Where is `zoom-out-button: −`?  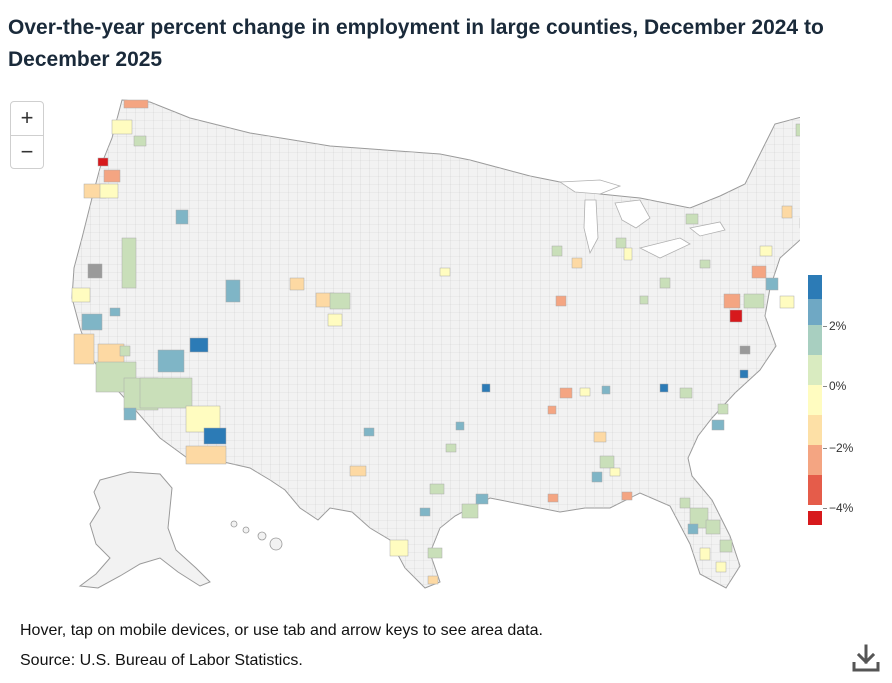 zoom-out-button: − is located at coordinates (27, 152).